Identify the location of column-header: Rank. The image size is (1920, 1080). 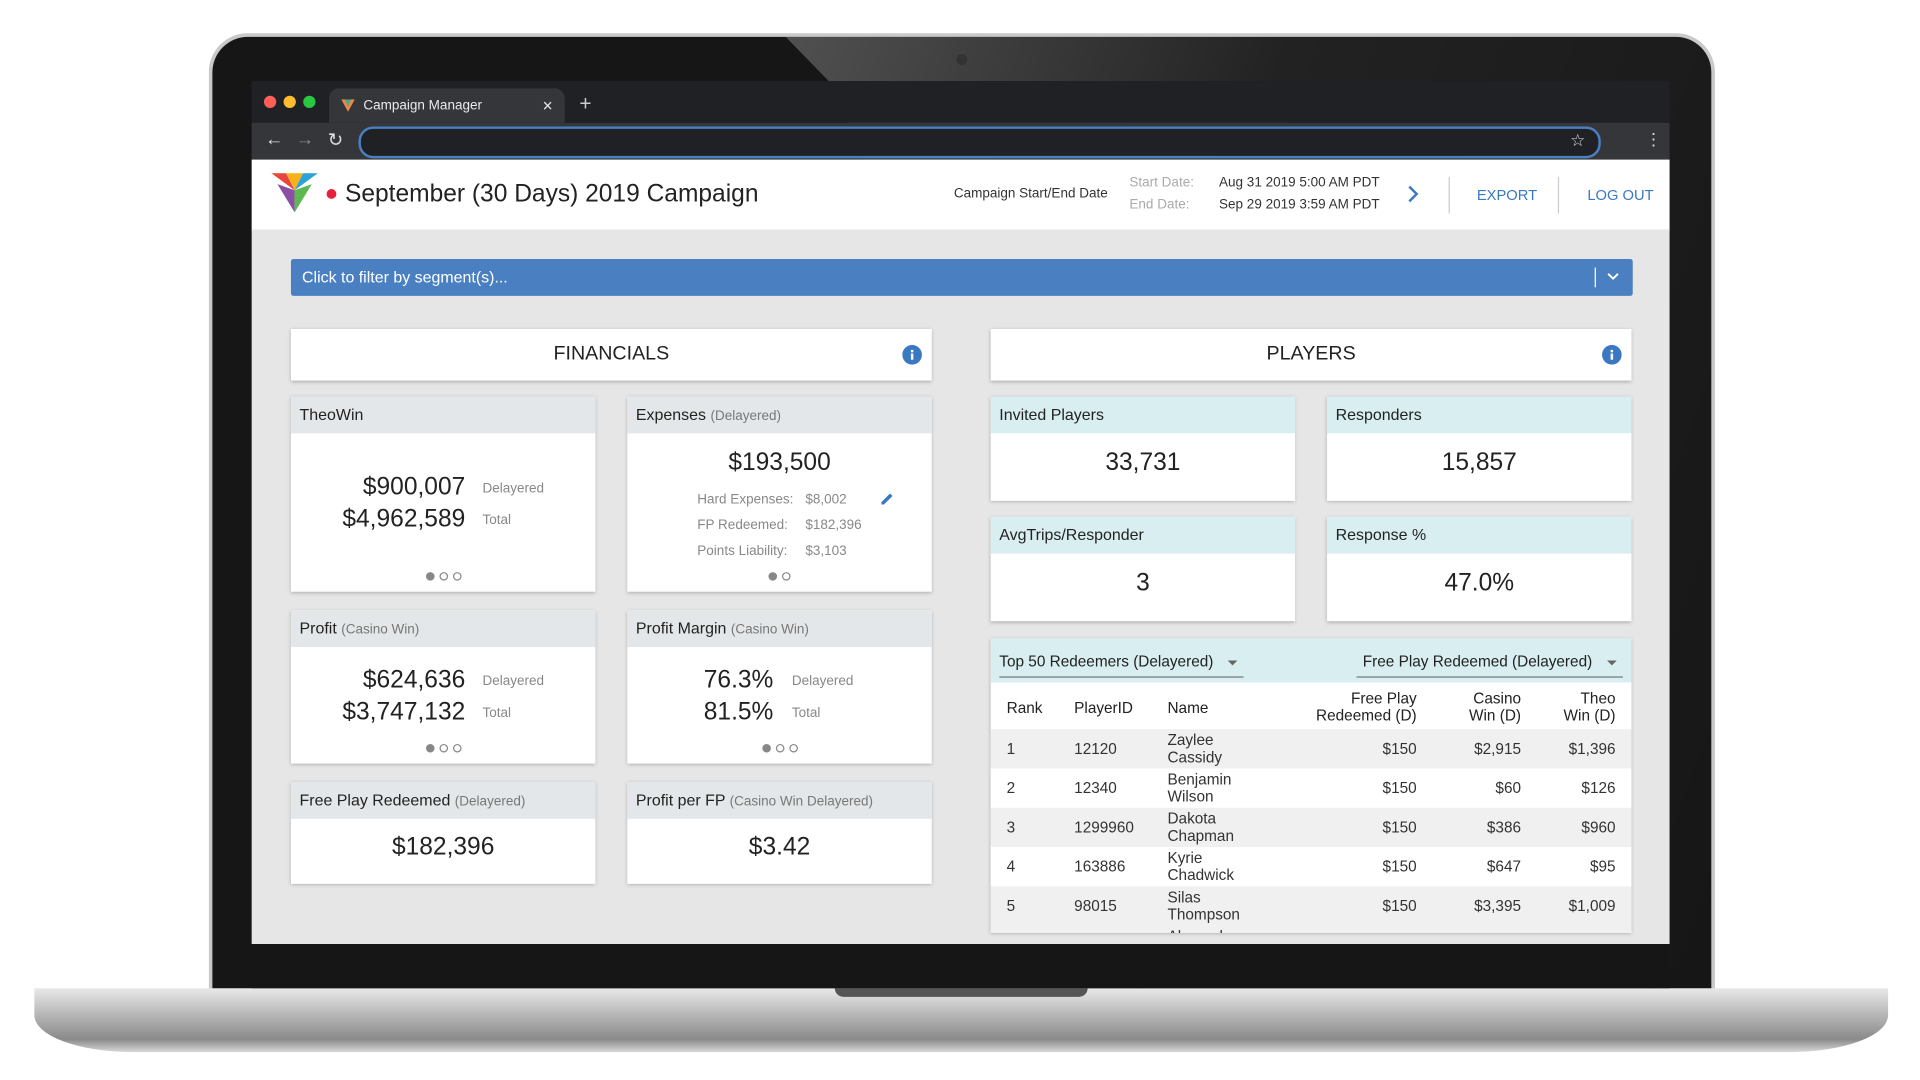
(1024, 708).